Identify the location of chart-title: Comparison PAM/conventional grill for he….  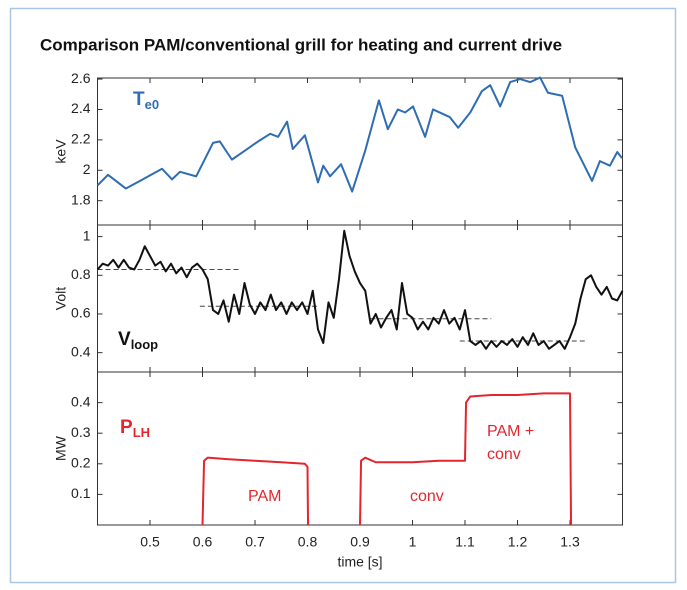
(301, 44).